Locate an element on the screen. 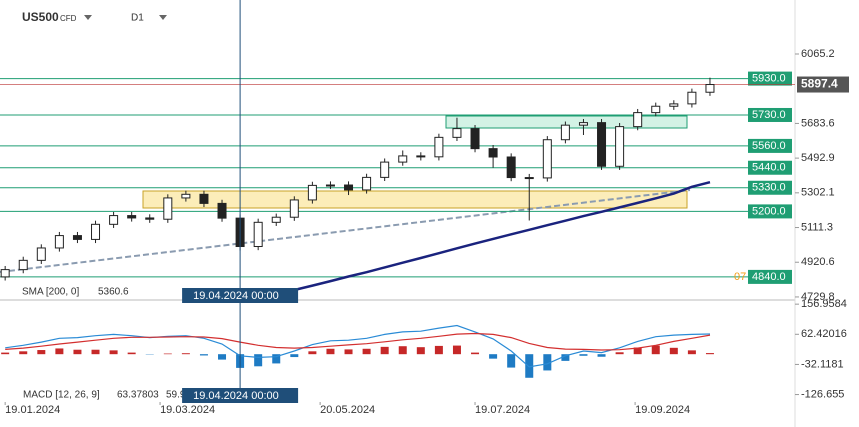 This screenshot has height=427, width=859. timeframe-dropdown is located at coordinates (163, 17).